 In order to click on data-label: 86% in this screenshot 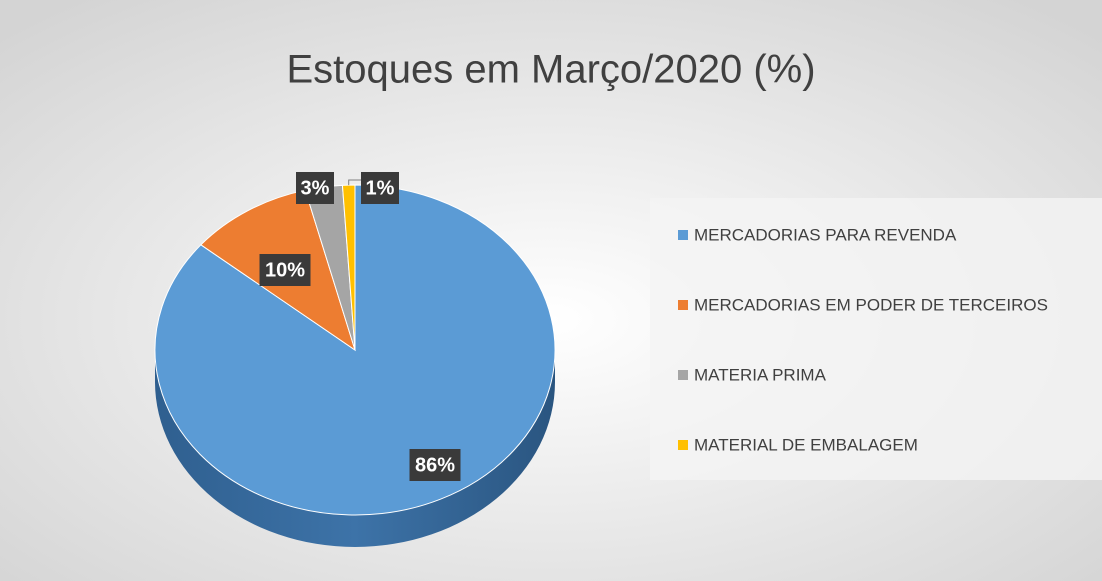, I will do `click(435, 465)`.